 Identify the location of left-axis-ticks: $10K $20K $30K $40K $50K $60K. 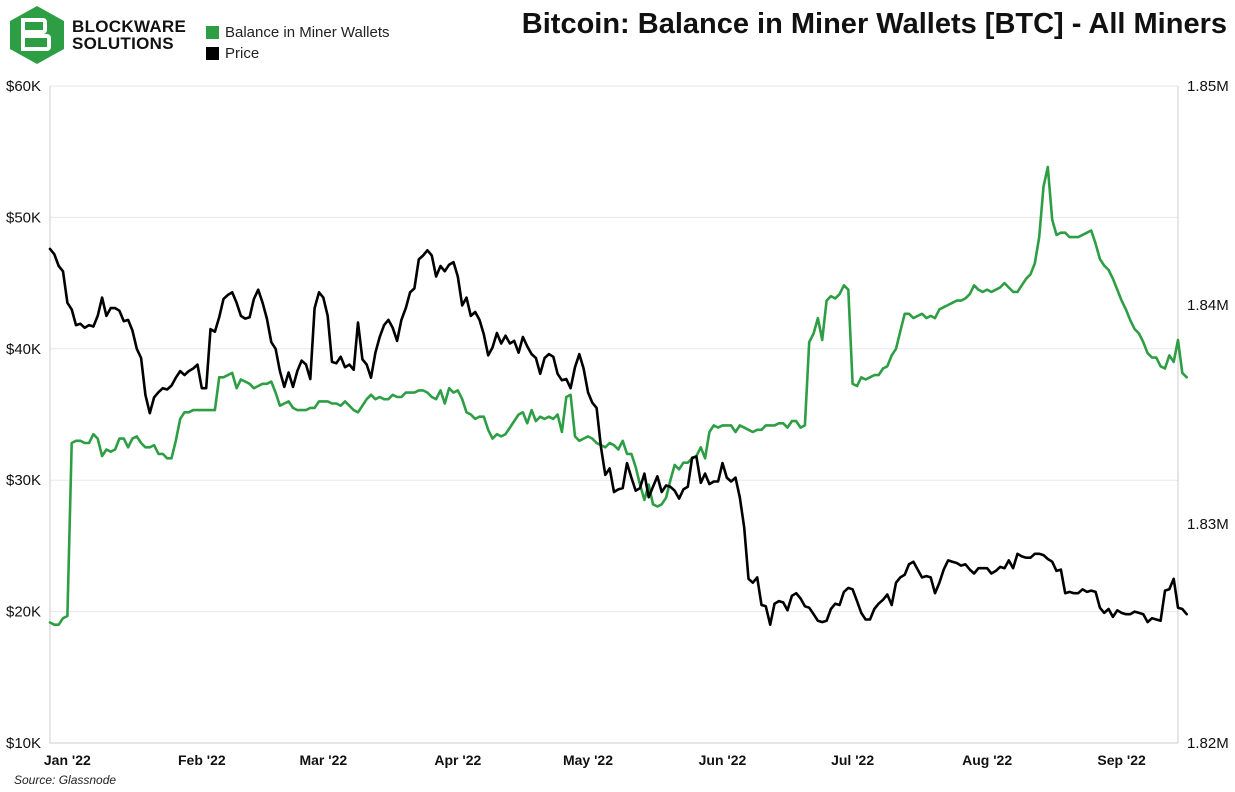
(23, 415).